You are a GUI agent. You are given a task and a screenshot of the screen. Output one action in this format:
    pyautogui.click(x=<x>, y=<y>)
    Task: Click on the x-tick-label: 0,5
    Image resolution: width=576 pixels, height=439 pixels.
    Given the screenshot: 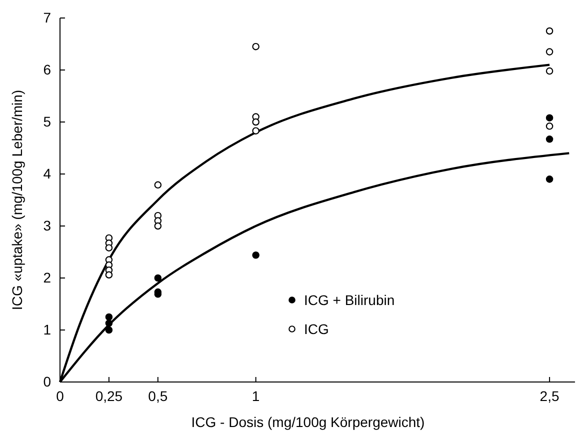 What is the action you would take?
    pyautogui.click(x=158, y=396)
    